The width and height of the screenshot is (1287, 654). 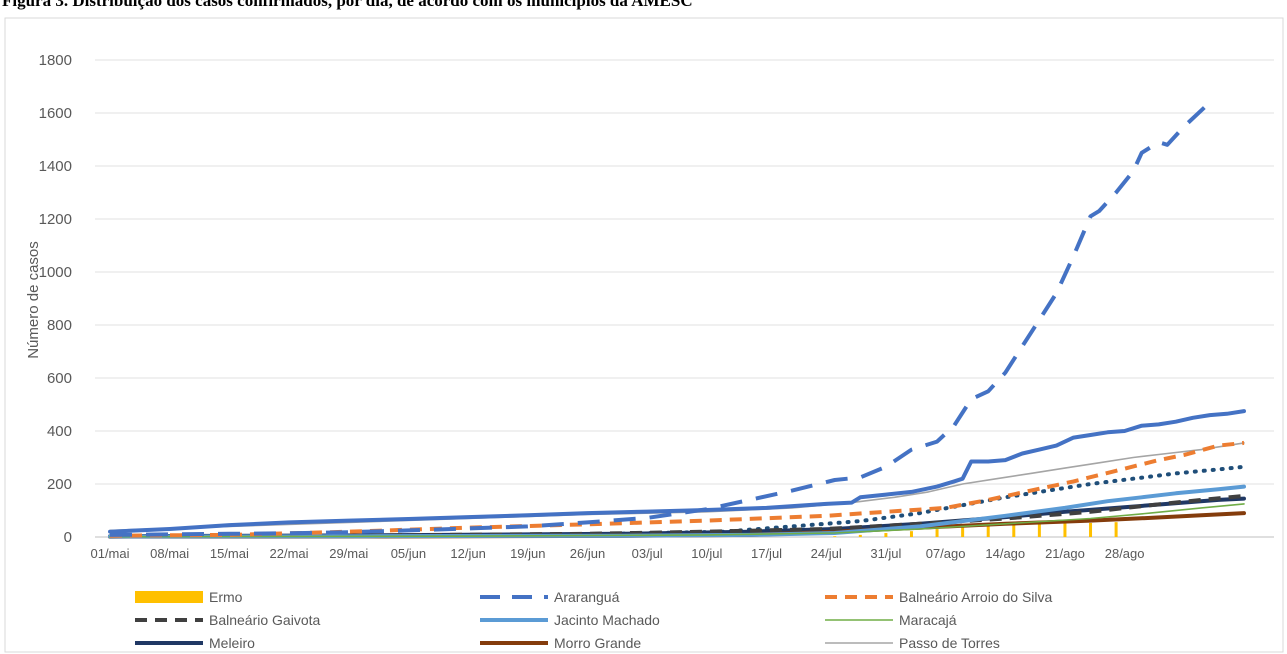 I want to click on y-tick-600: 600, so click(x=59, y=378).